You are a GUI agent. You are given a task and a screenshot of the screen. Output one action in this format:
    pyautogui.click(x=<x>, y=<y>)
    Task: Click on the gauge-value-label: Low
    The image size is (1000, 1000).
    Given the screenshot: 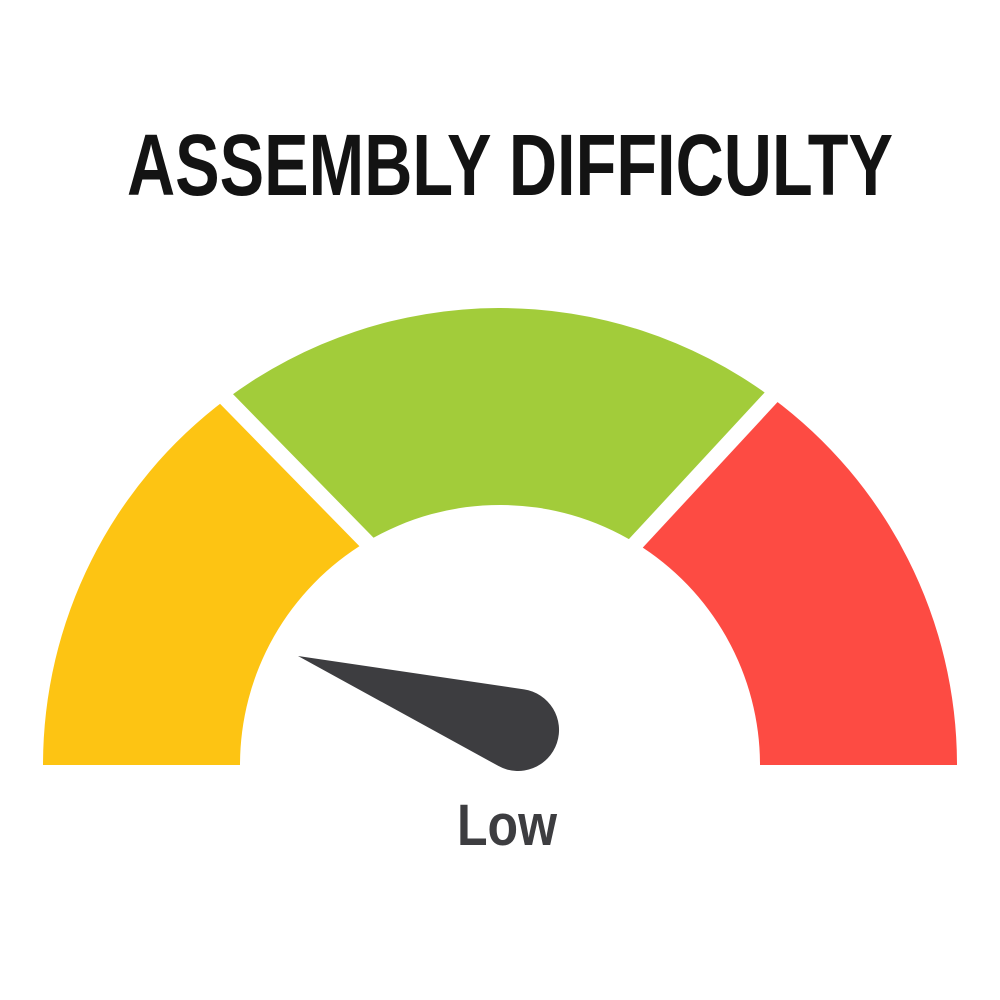 What is the action you would take?
    pyautogui.click(x=507, y=825)
    